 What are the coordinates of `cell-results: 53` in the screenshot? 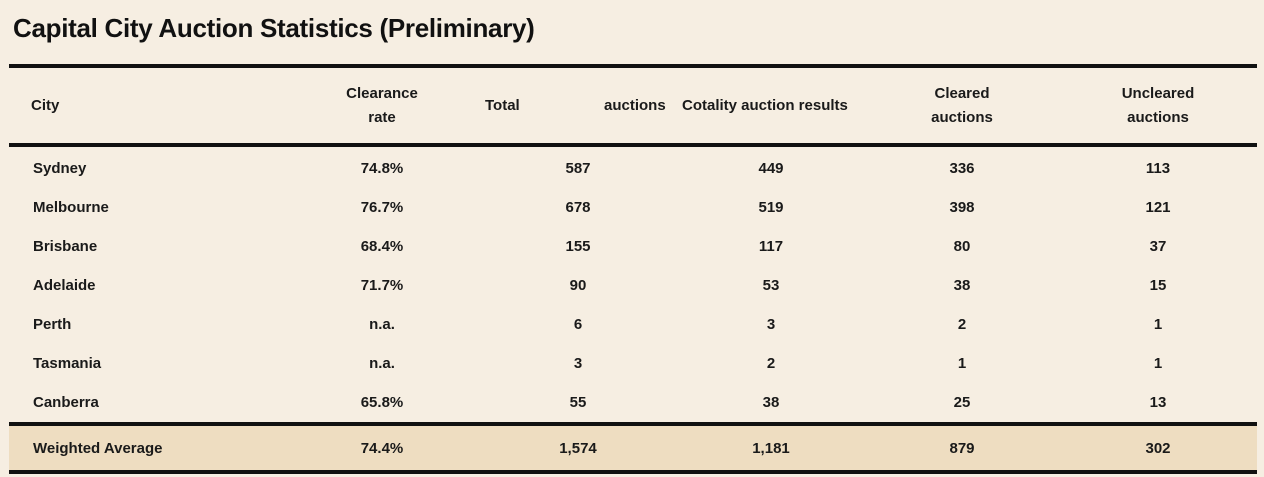 It's located at (771, 285).